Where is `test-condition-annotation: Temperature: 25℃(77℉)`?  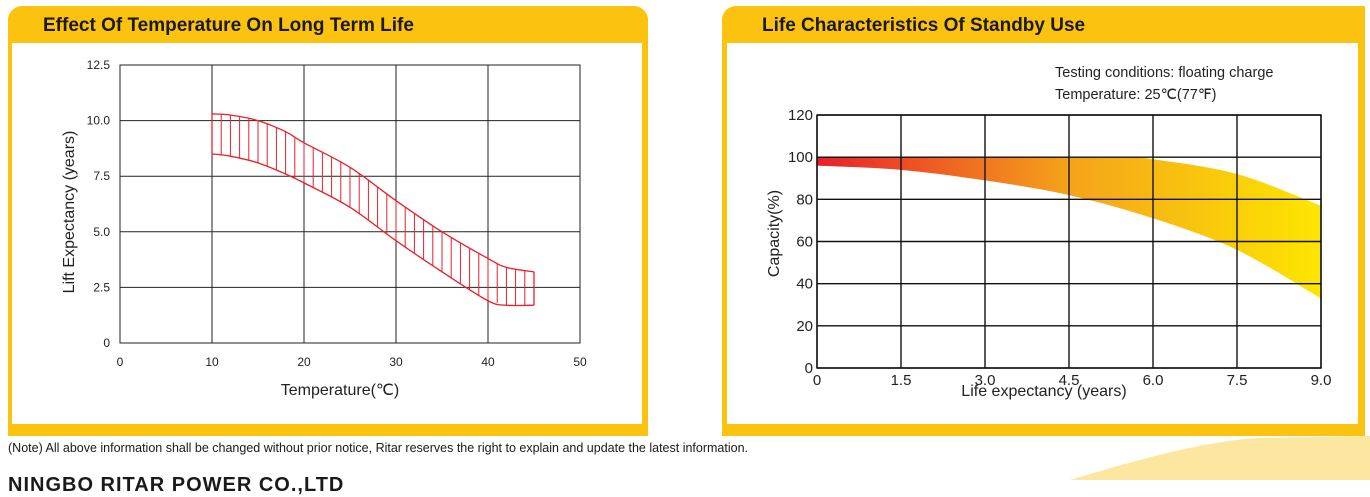
test-condition-annotation: Temperature: 25℃(77℉) is located at coordinates (1135, 95).